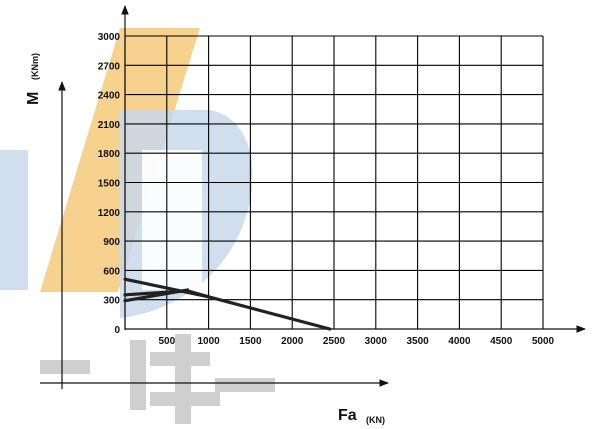 Image resolution: width=596 pixels, height=429 pixels. I want to click on x-axis-title-group: Fa (KN), so click(361, 416).